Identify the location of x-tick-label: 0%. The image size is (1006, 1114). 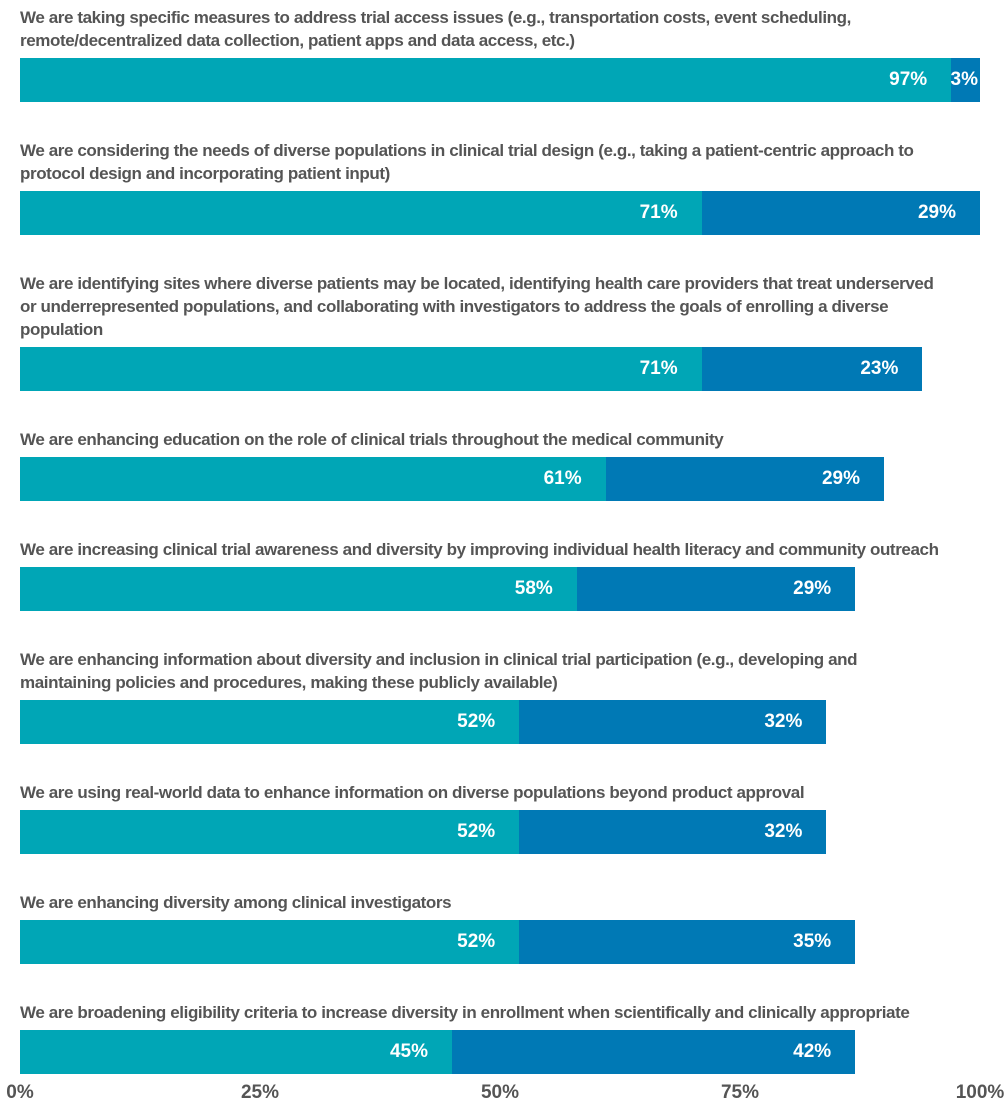
(20, 1092).